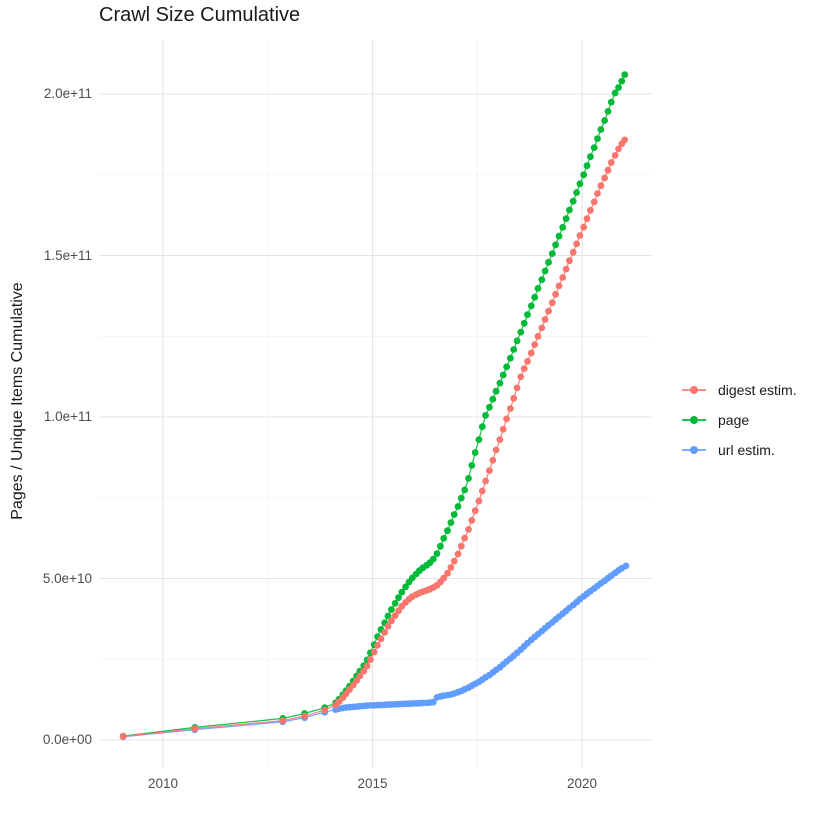  I want to click on y-tick-label: 1.5e+11, so click(67, 255).